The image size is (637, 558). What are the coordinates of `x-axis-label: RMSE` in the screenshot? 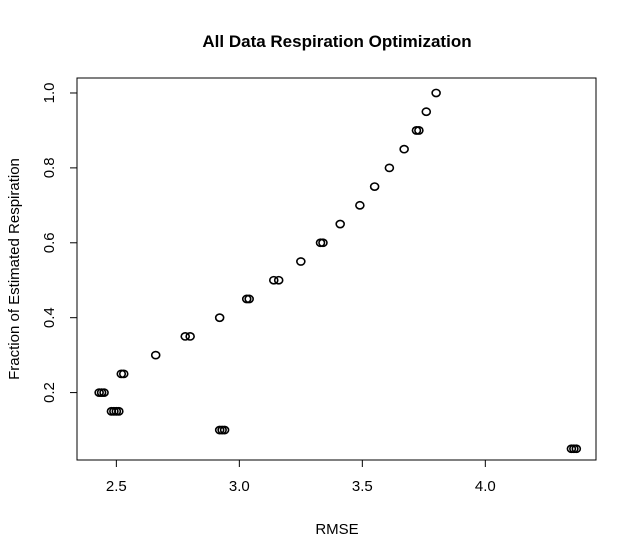 It's located at (336, 529).